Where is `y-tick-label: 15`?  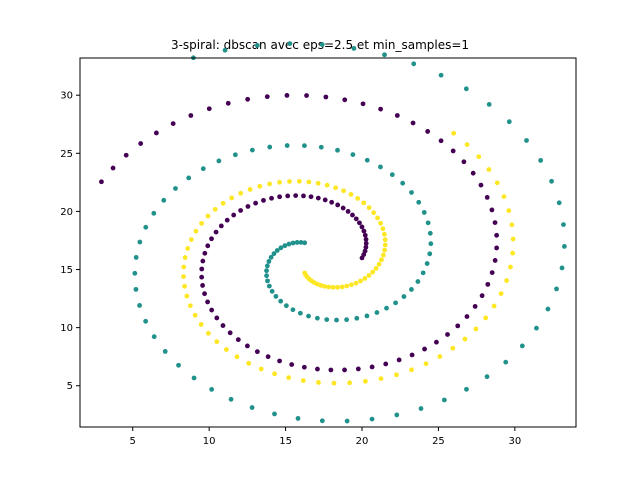
y-tick-label: 15 is located at coordinates (66, 270).